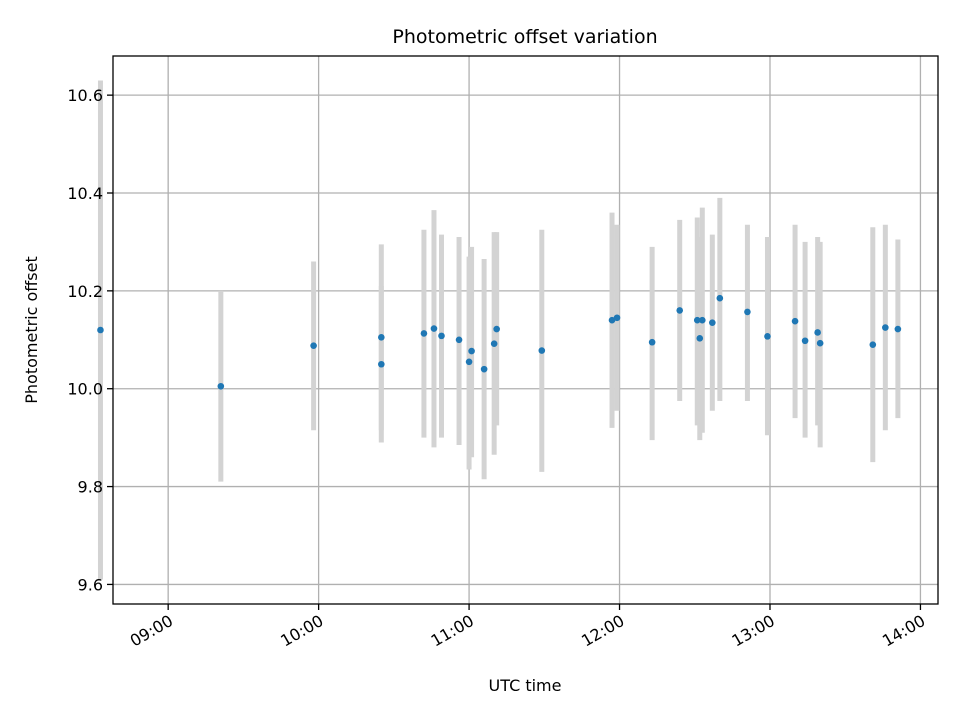  Describe the element at coordinates (525, 685) in the screenshot. I see `x-axis-label: UTC time` at that location.